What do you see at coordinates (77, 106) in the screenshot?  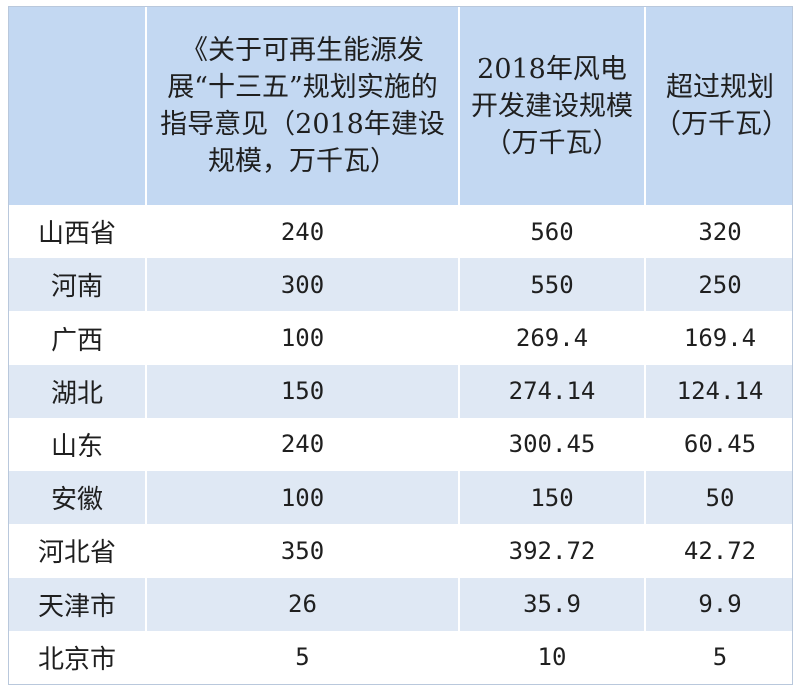 I see `header-province` at bounding box center [77, 106].